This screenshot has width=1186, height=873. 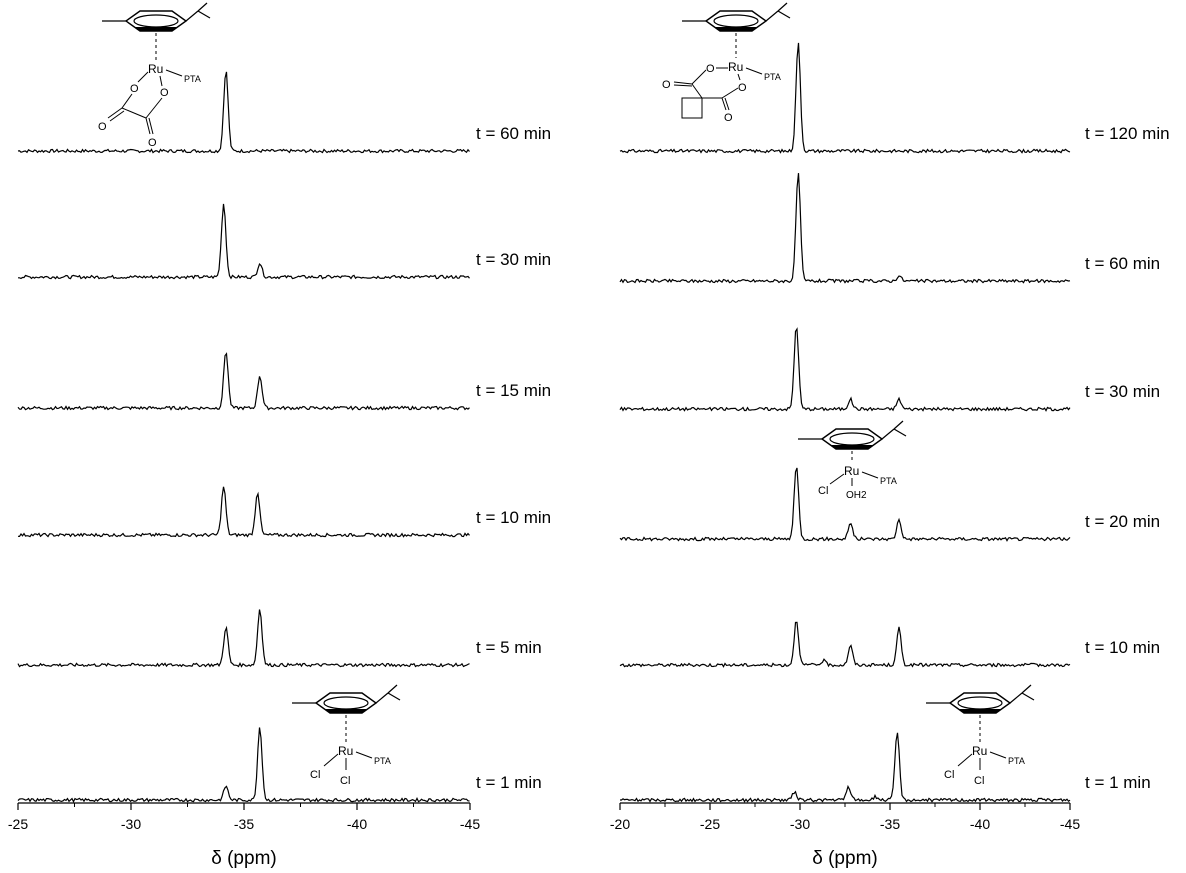 What do you see at coordinates (852, 460) in the screenshot?
I see `right-middle-structure: Ru PTA Cl OH2` at bounding box center [852, 460].